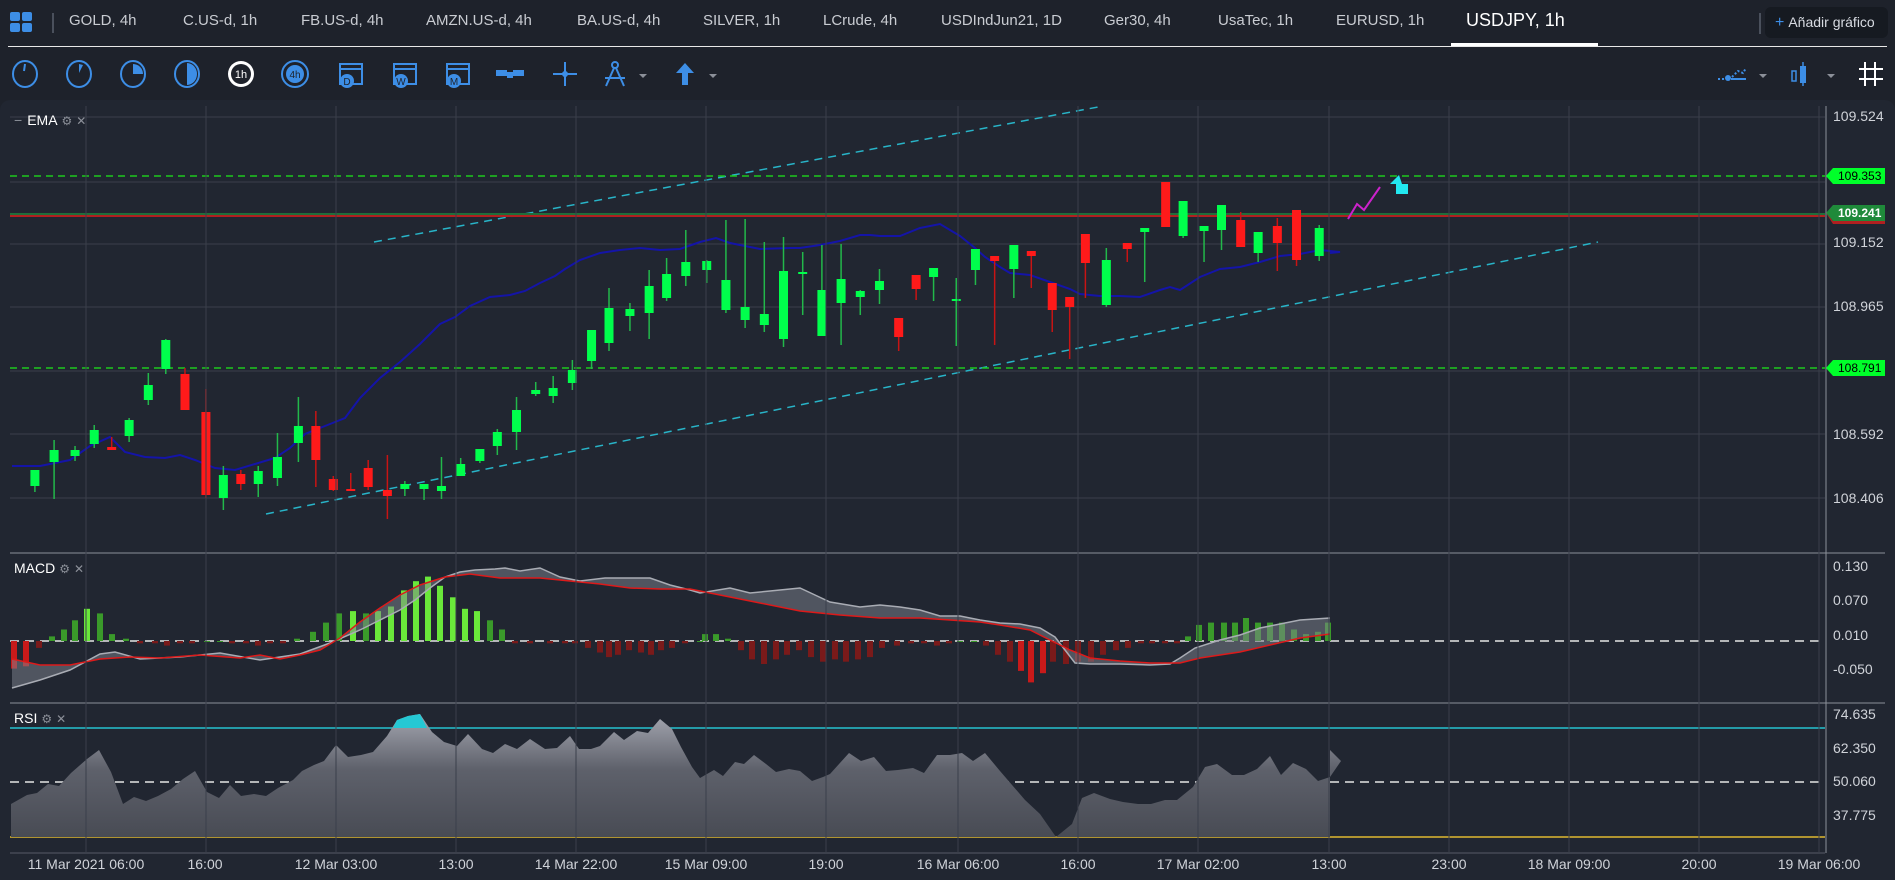 The height and width of the screenshot is (880, 1895). What do you see at coordinates (351, 74) in the screenshot?
I see `calendar-day-icon: D` at bounding box center [351, 74].